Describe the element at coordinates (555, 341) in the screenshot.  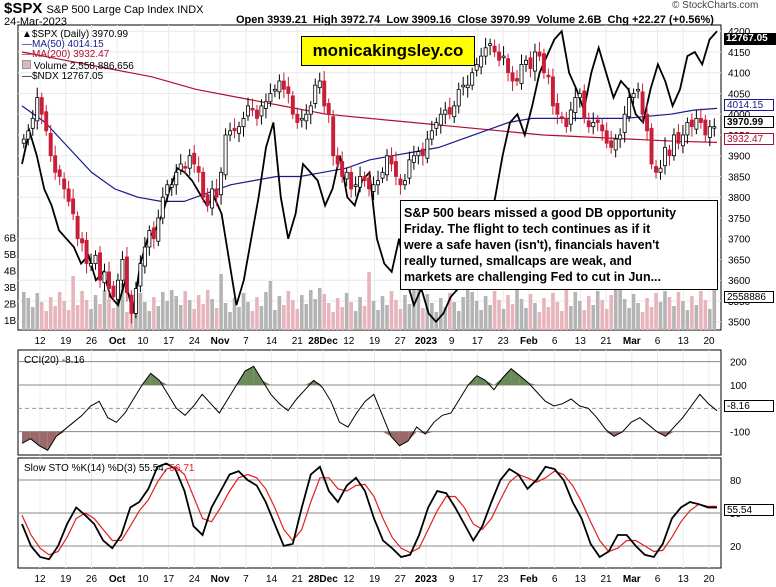
I see `x-tick-label: 6` at that location.